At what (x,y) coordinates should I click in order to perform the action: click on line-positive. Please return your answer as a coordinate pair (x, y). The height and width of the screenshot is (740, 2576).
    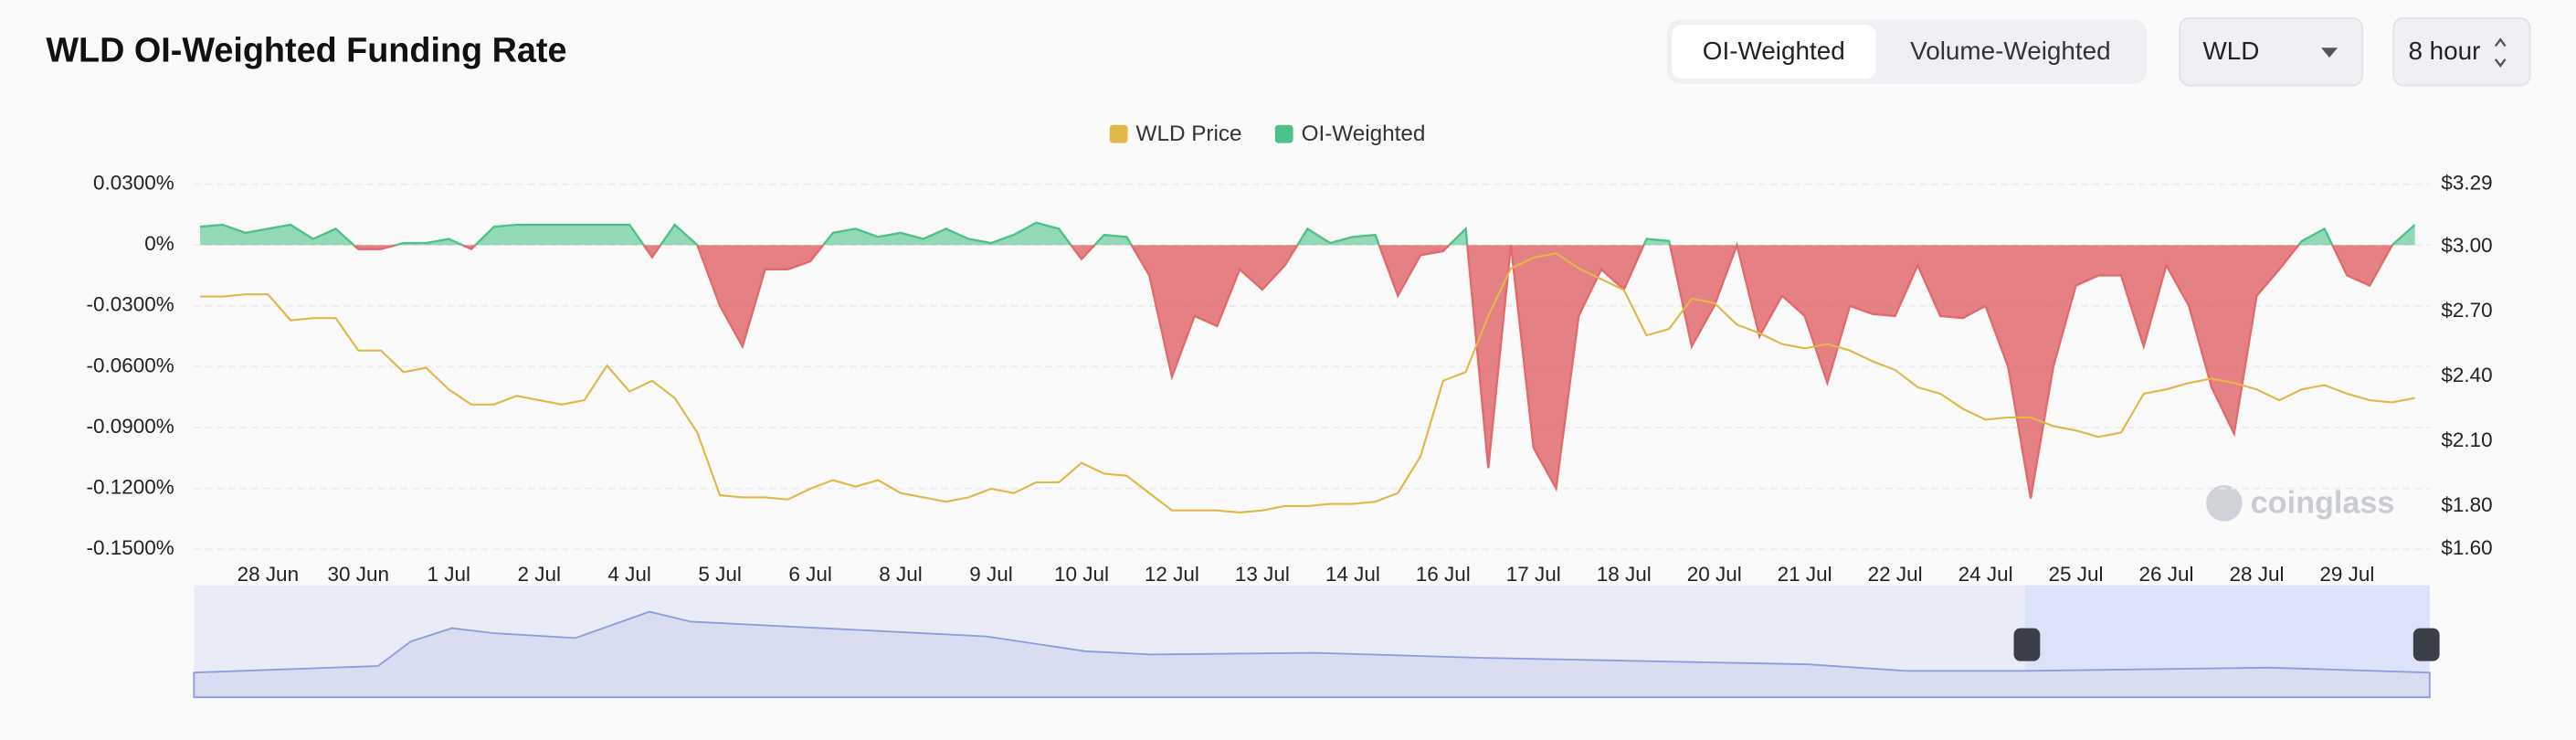
    Looking at the image, I should click on (1307, 233).